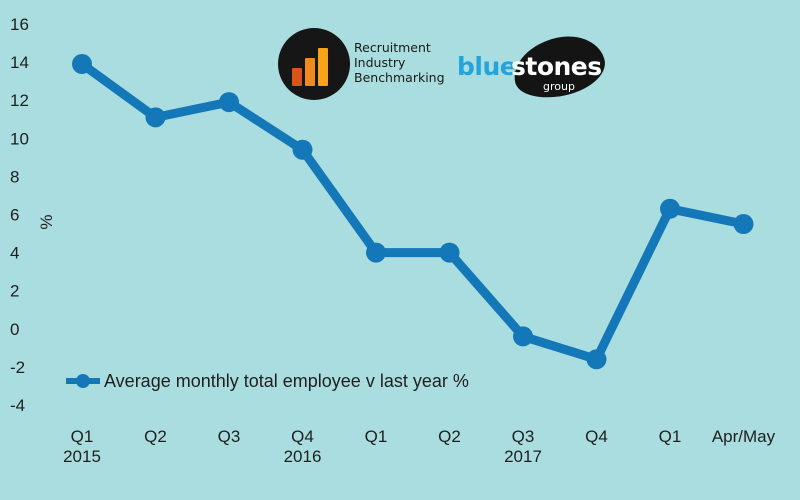 This screenshot has height=500, width=800. Describe the element at coordinates (19, 24) in the screenshot. I see `y-tick-label: 16` at that location.